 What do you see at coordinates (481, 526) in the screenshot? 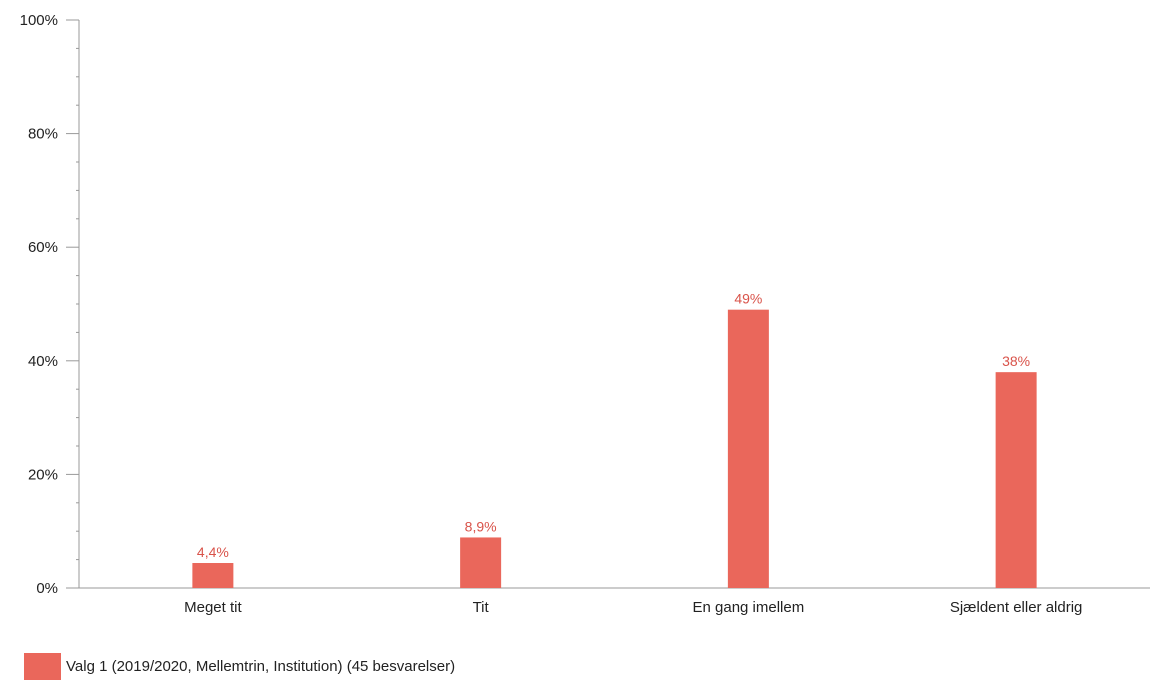
I see `data-label: 8,9%` at bounding box center [481, 526].